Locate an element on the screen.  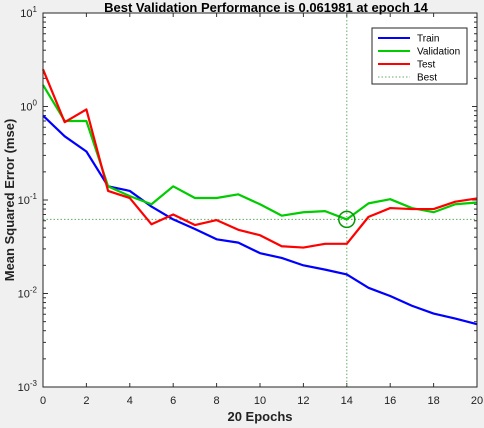
y-tick-label: 10⁻³ is located at coordinates (28, 386).